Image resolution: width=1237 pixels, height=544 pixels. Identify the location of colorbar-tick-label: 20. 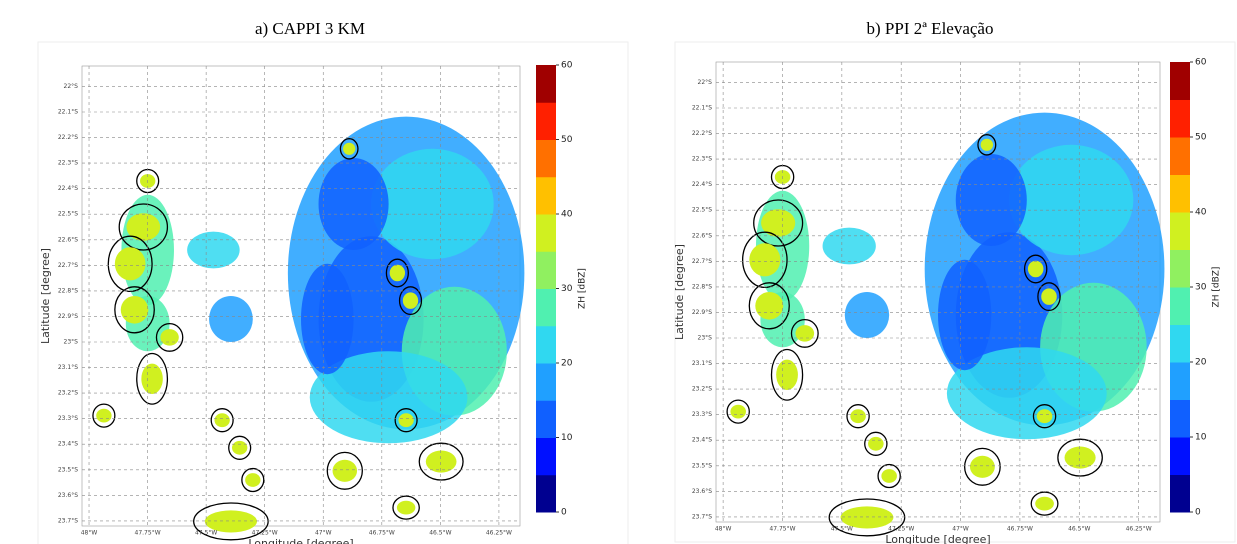
(1201, 363).